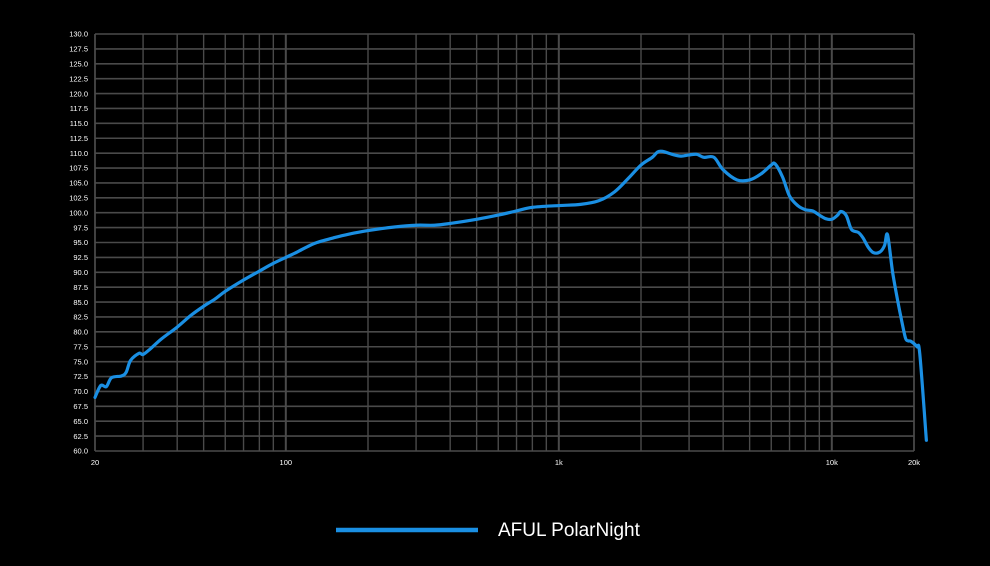 The width and height of the screenshot is (990, 566). What do you see at coordinates (79, 153) in the screenshot?
I see `y-tick-label: 110.0` at bounding box center [79, 153].